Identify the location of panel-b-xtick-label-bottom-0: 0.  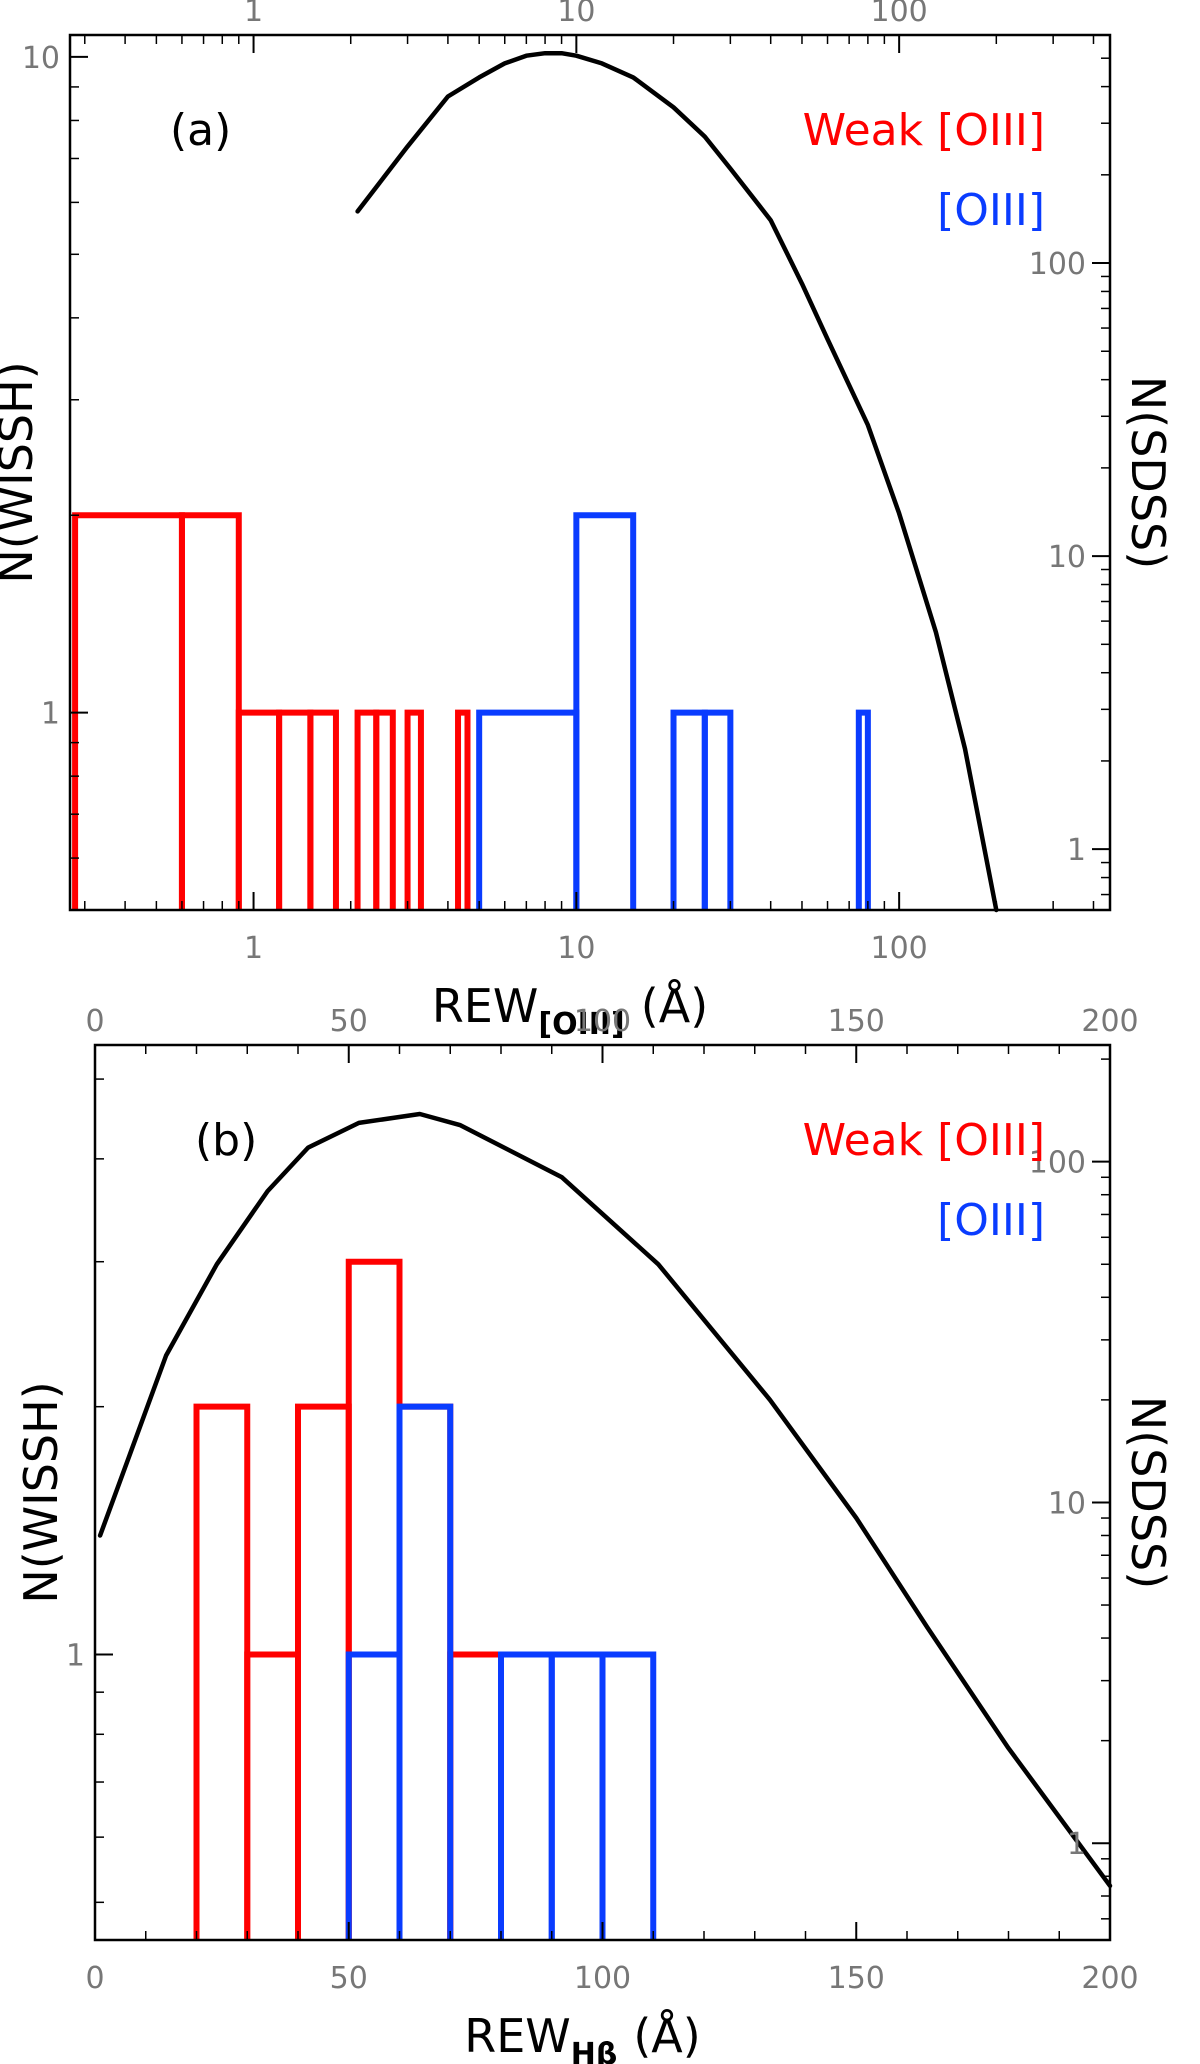
(94, 1978).